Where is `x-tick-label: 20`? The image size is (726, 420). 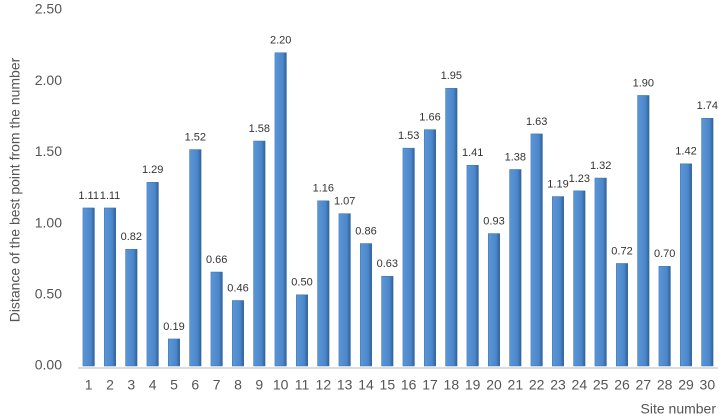 x-tick-label: 20 is located at coordinates (494, 385).